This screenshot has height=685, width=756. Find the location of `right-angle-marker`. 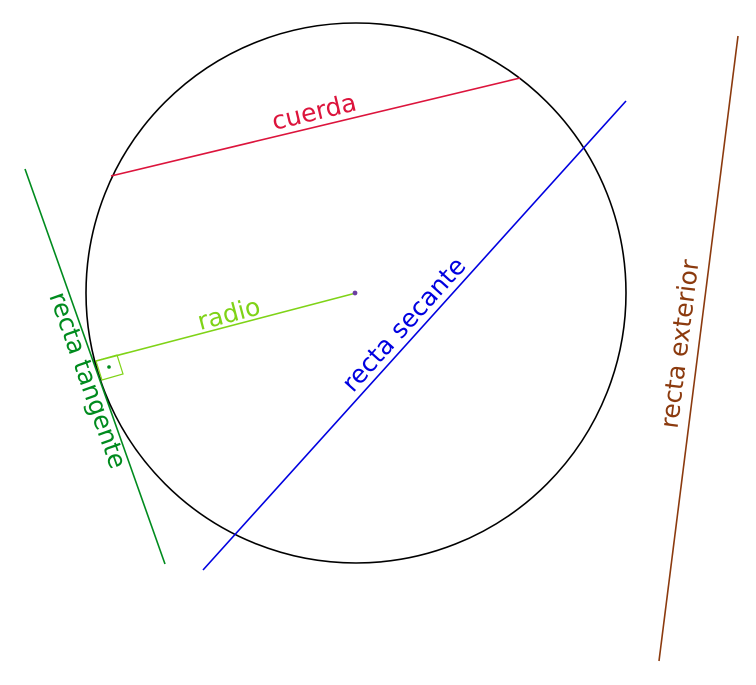

right-angle-marker is located at coordinates (109, 367).